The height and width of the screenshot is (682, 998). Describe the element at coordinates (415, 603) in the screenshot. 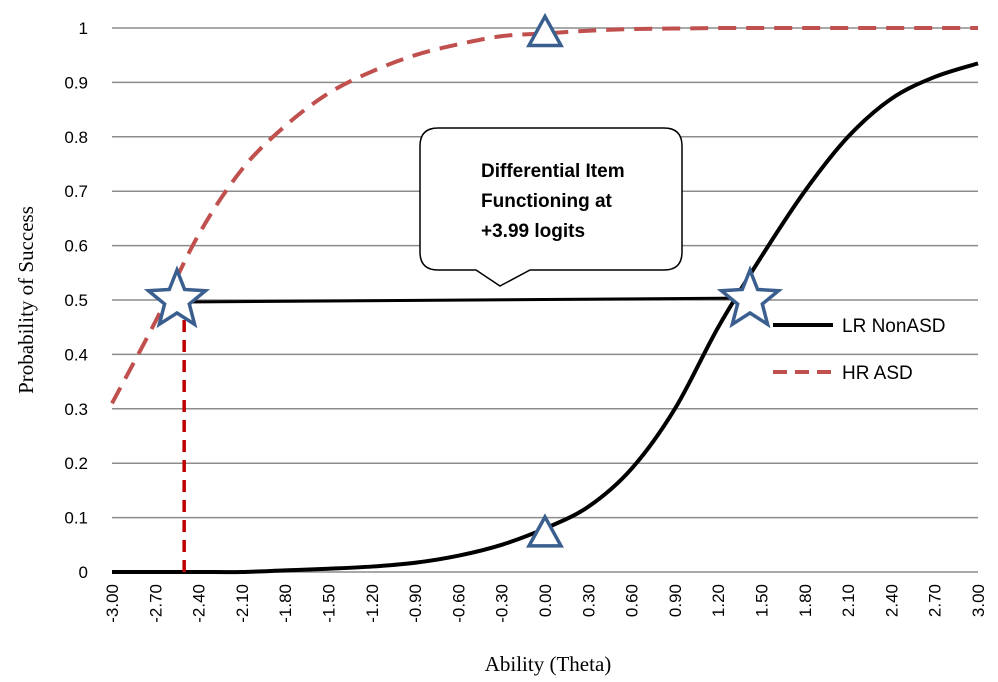

I see `x-tick-label: -0.90` at that location.